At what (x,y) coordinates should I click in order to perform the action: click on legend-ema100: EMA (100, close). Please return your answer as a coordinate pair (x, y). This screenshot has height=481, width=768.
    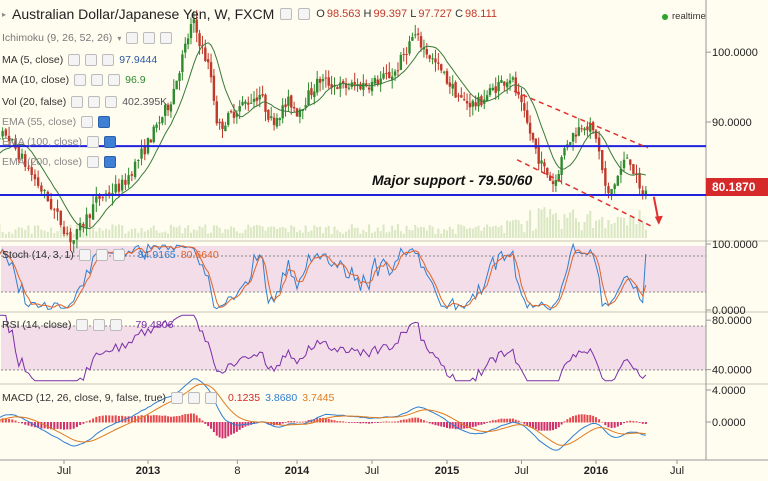
    Looking at the image, I should click on (59, 142).